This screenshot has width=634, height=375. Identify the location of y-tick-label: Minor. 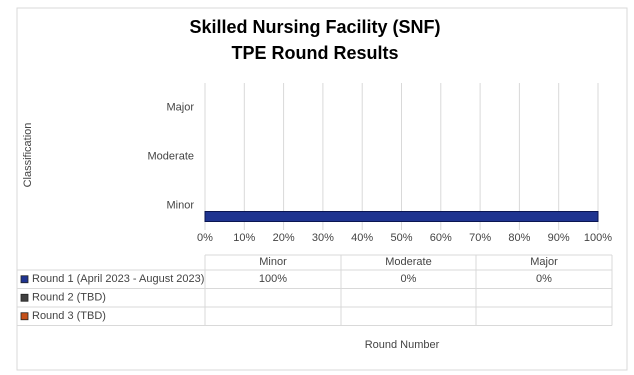
(180, 205).